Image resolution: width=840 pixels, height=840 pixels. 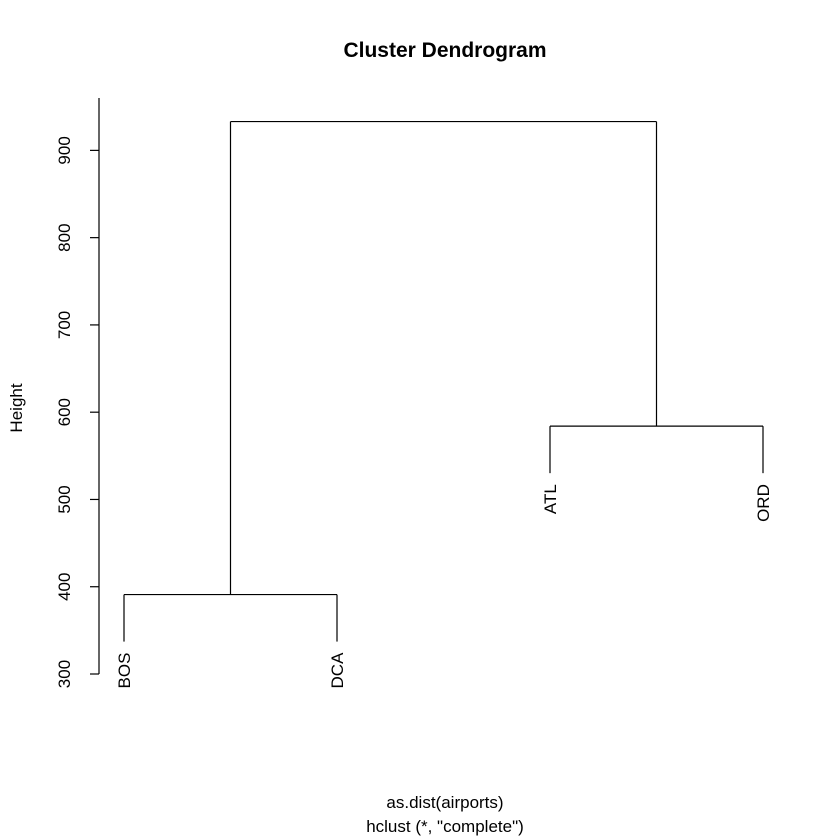 I want to click on y-tick-label-600: 600, so click(x=64, y=412).